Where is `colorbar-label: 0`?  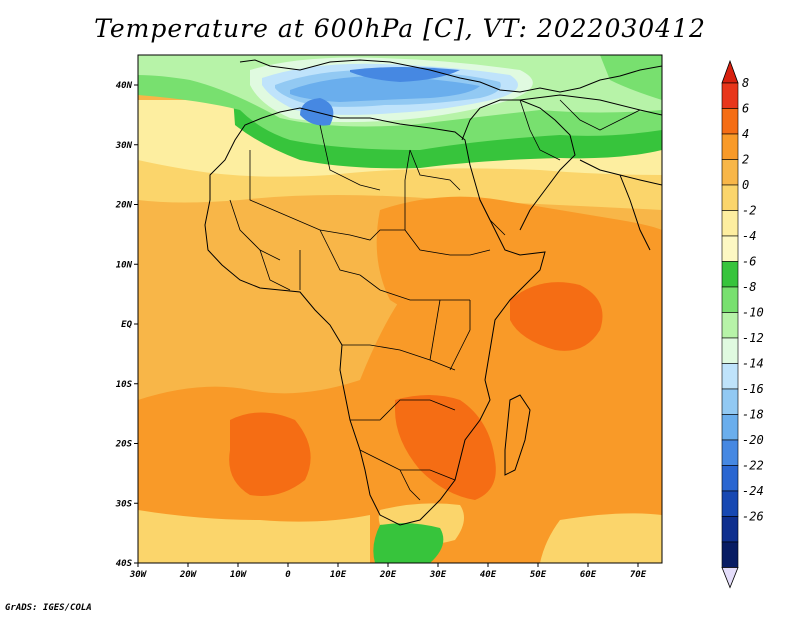 colorbar-label: 0 is located at coordinates (745, 185).